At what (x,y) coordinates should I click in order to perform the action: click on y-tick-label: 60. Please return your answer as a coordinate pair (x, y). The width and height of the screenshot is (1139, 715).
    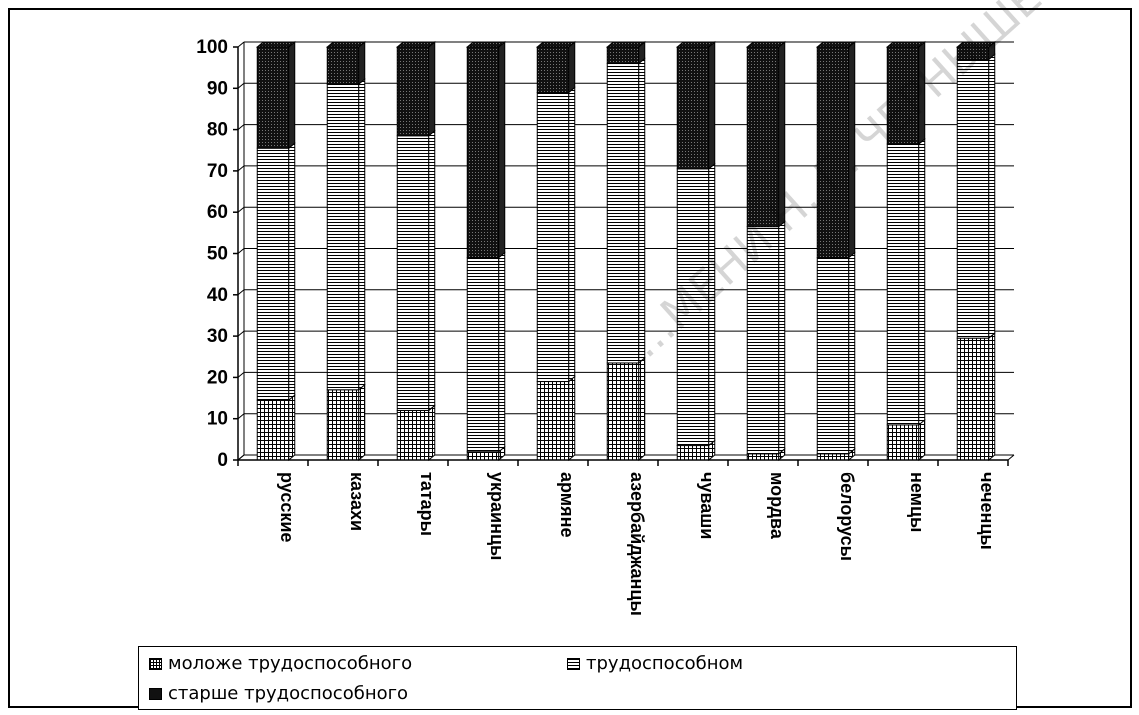
    Looking at the image, I should click on (217, 212).